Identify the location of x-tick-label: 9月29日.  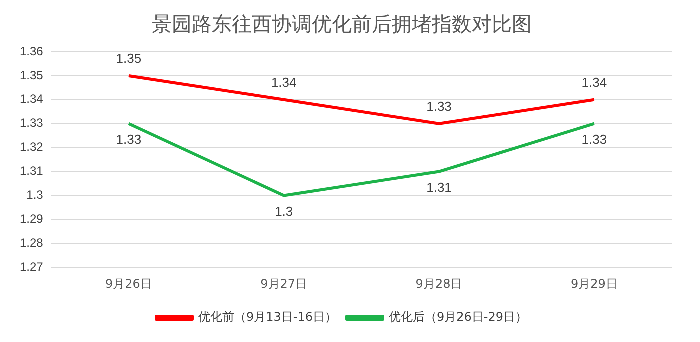
(594, 283).